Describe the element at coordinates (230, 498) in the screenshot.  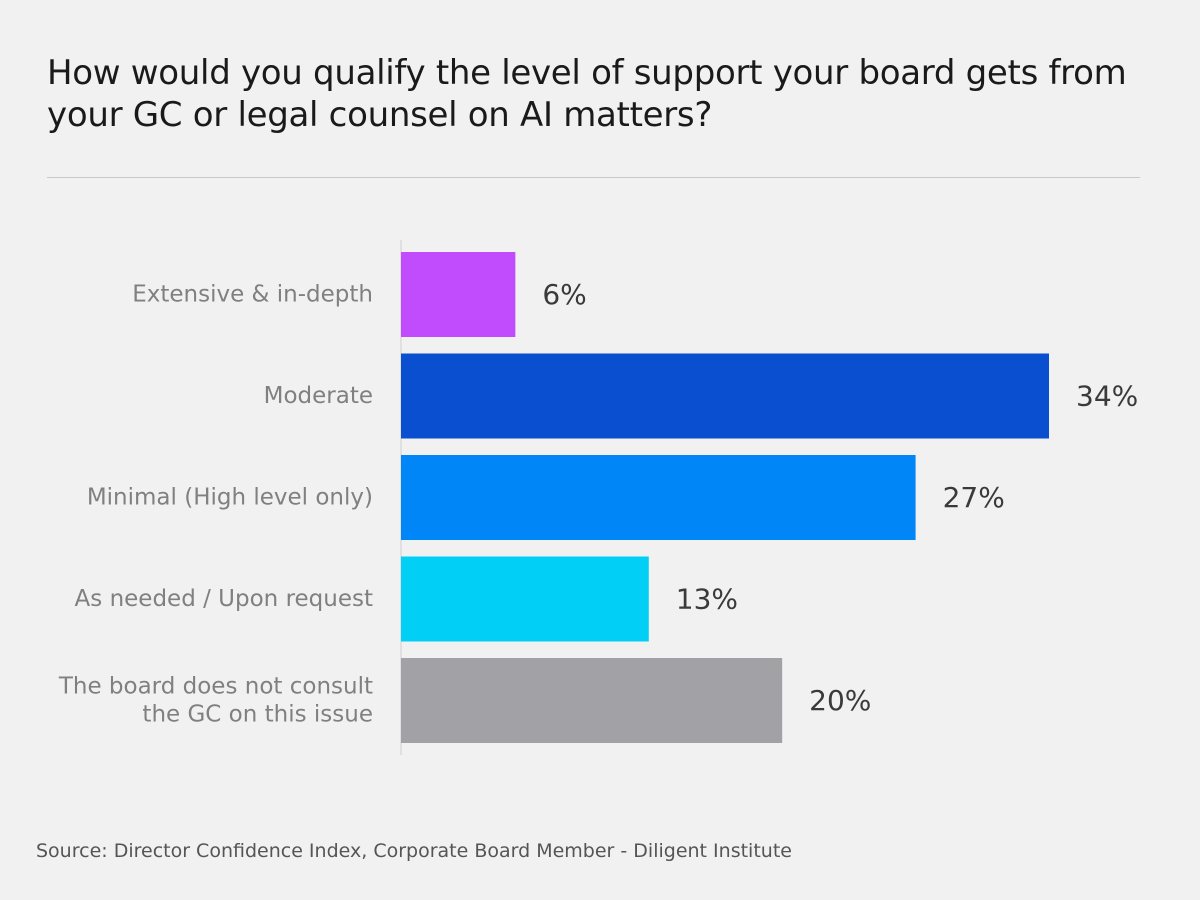
I see `category-label-3: Minimal (High level only)` at that location.